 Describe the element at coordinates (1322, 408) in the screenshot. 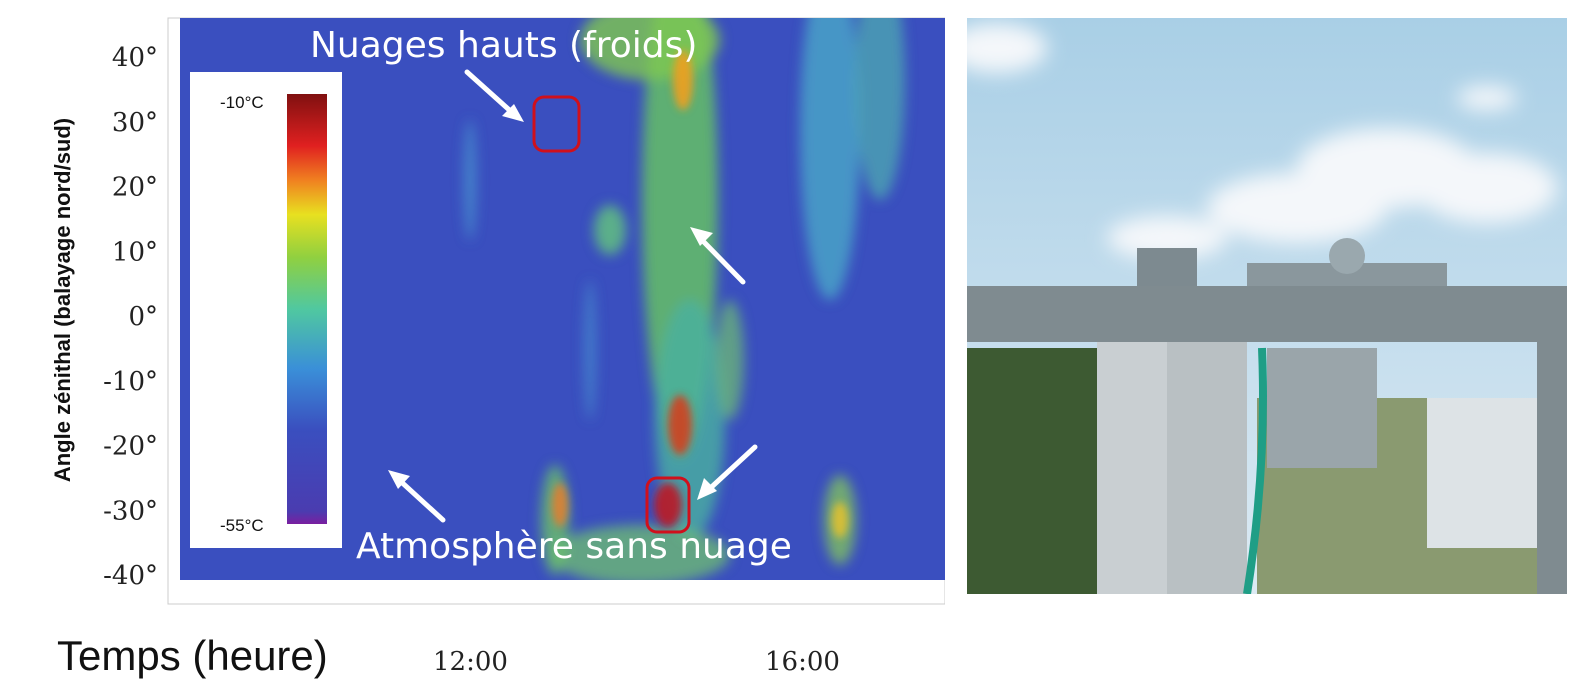

I see `instrument-cylinder` at that location.